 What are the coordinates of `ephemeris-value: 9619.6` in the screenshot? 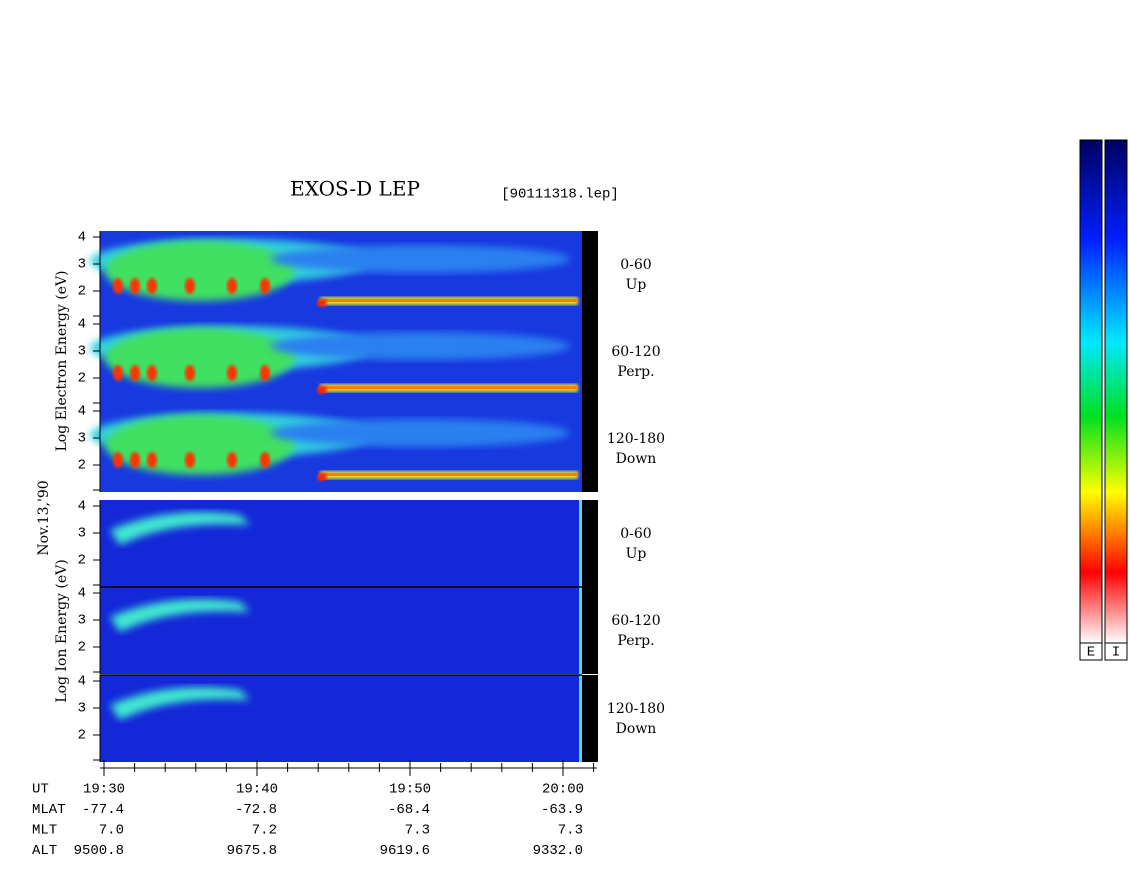 It's located at (405, 851).